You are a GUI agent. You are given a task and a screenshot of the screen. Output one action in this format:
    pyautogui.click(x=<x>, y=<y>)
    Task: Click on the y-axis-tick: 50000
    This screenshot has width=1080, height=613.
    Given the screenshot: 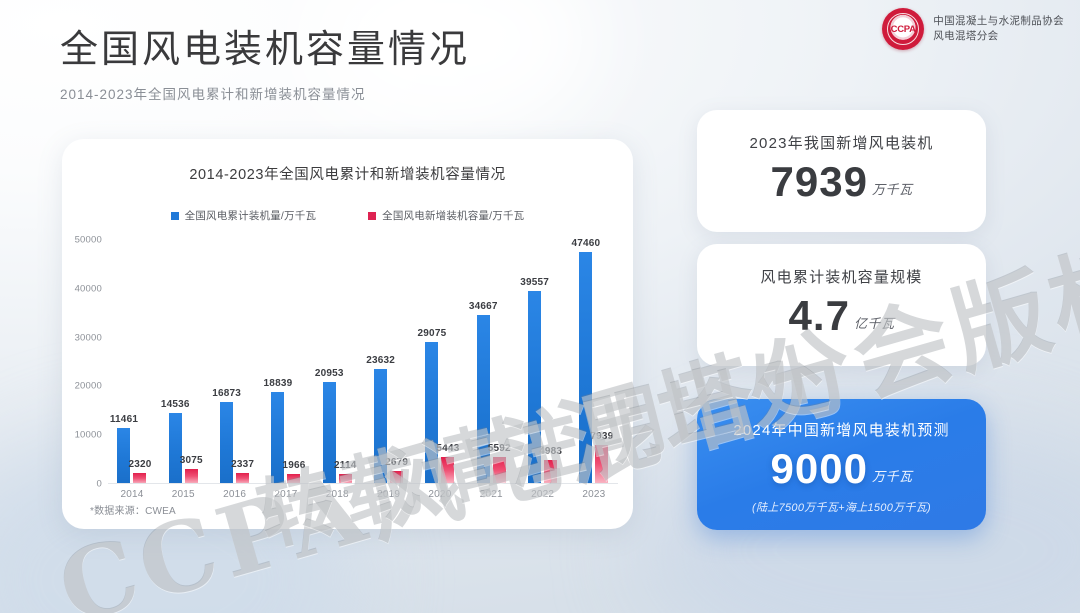 What is the action you would take?
    pyautogui.click(x=88, y=240)
    